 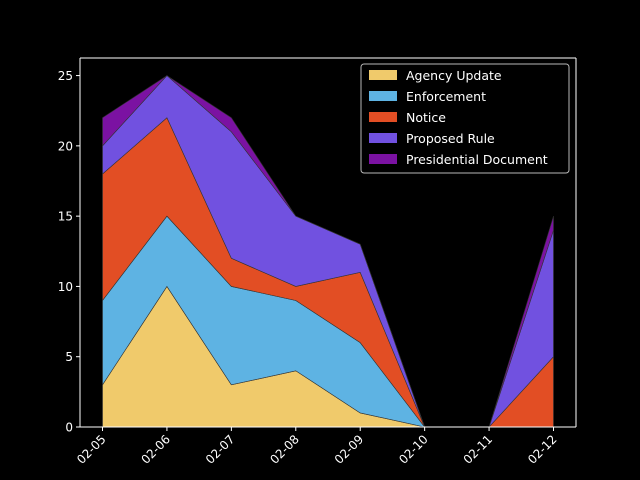 I want to click on y-tick-label: 20, so click(x=65, y=146).